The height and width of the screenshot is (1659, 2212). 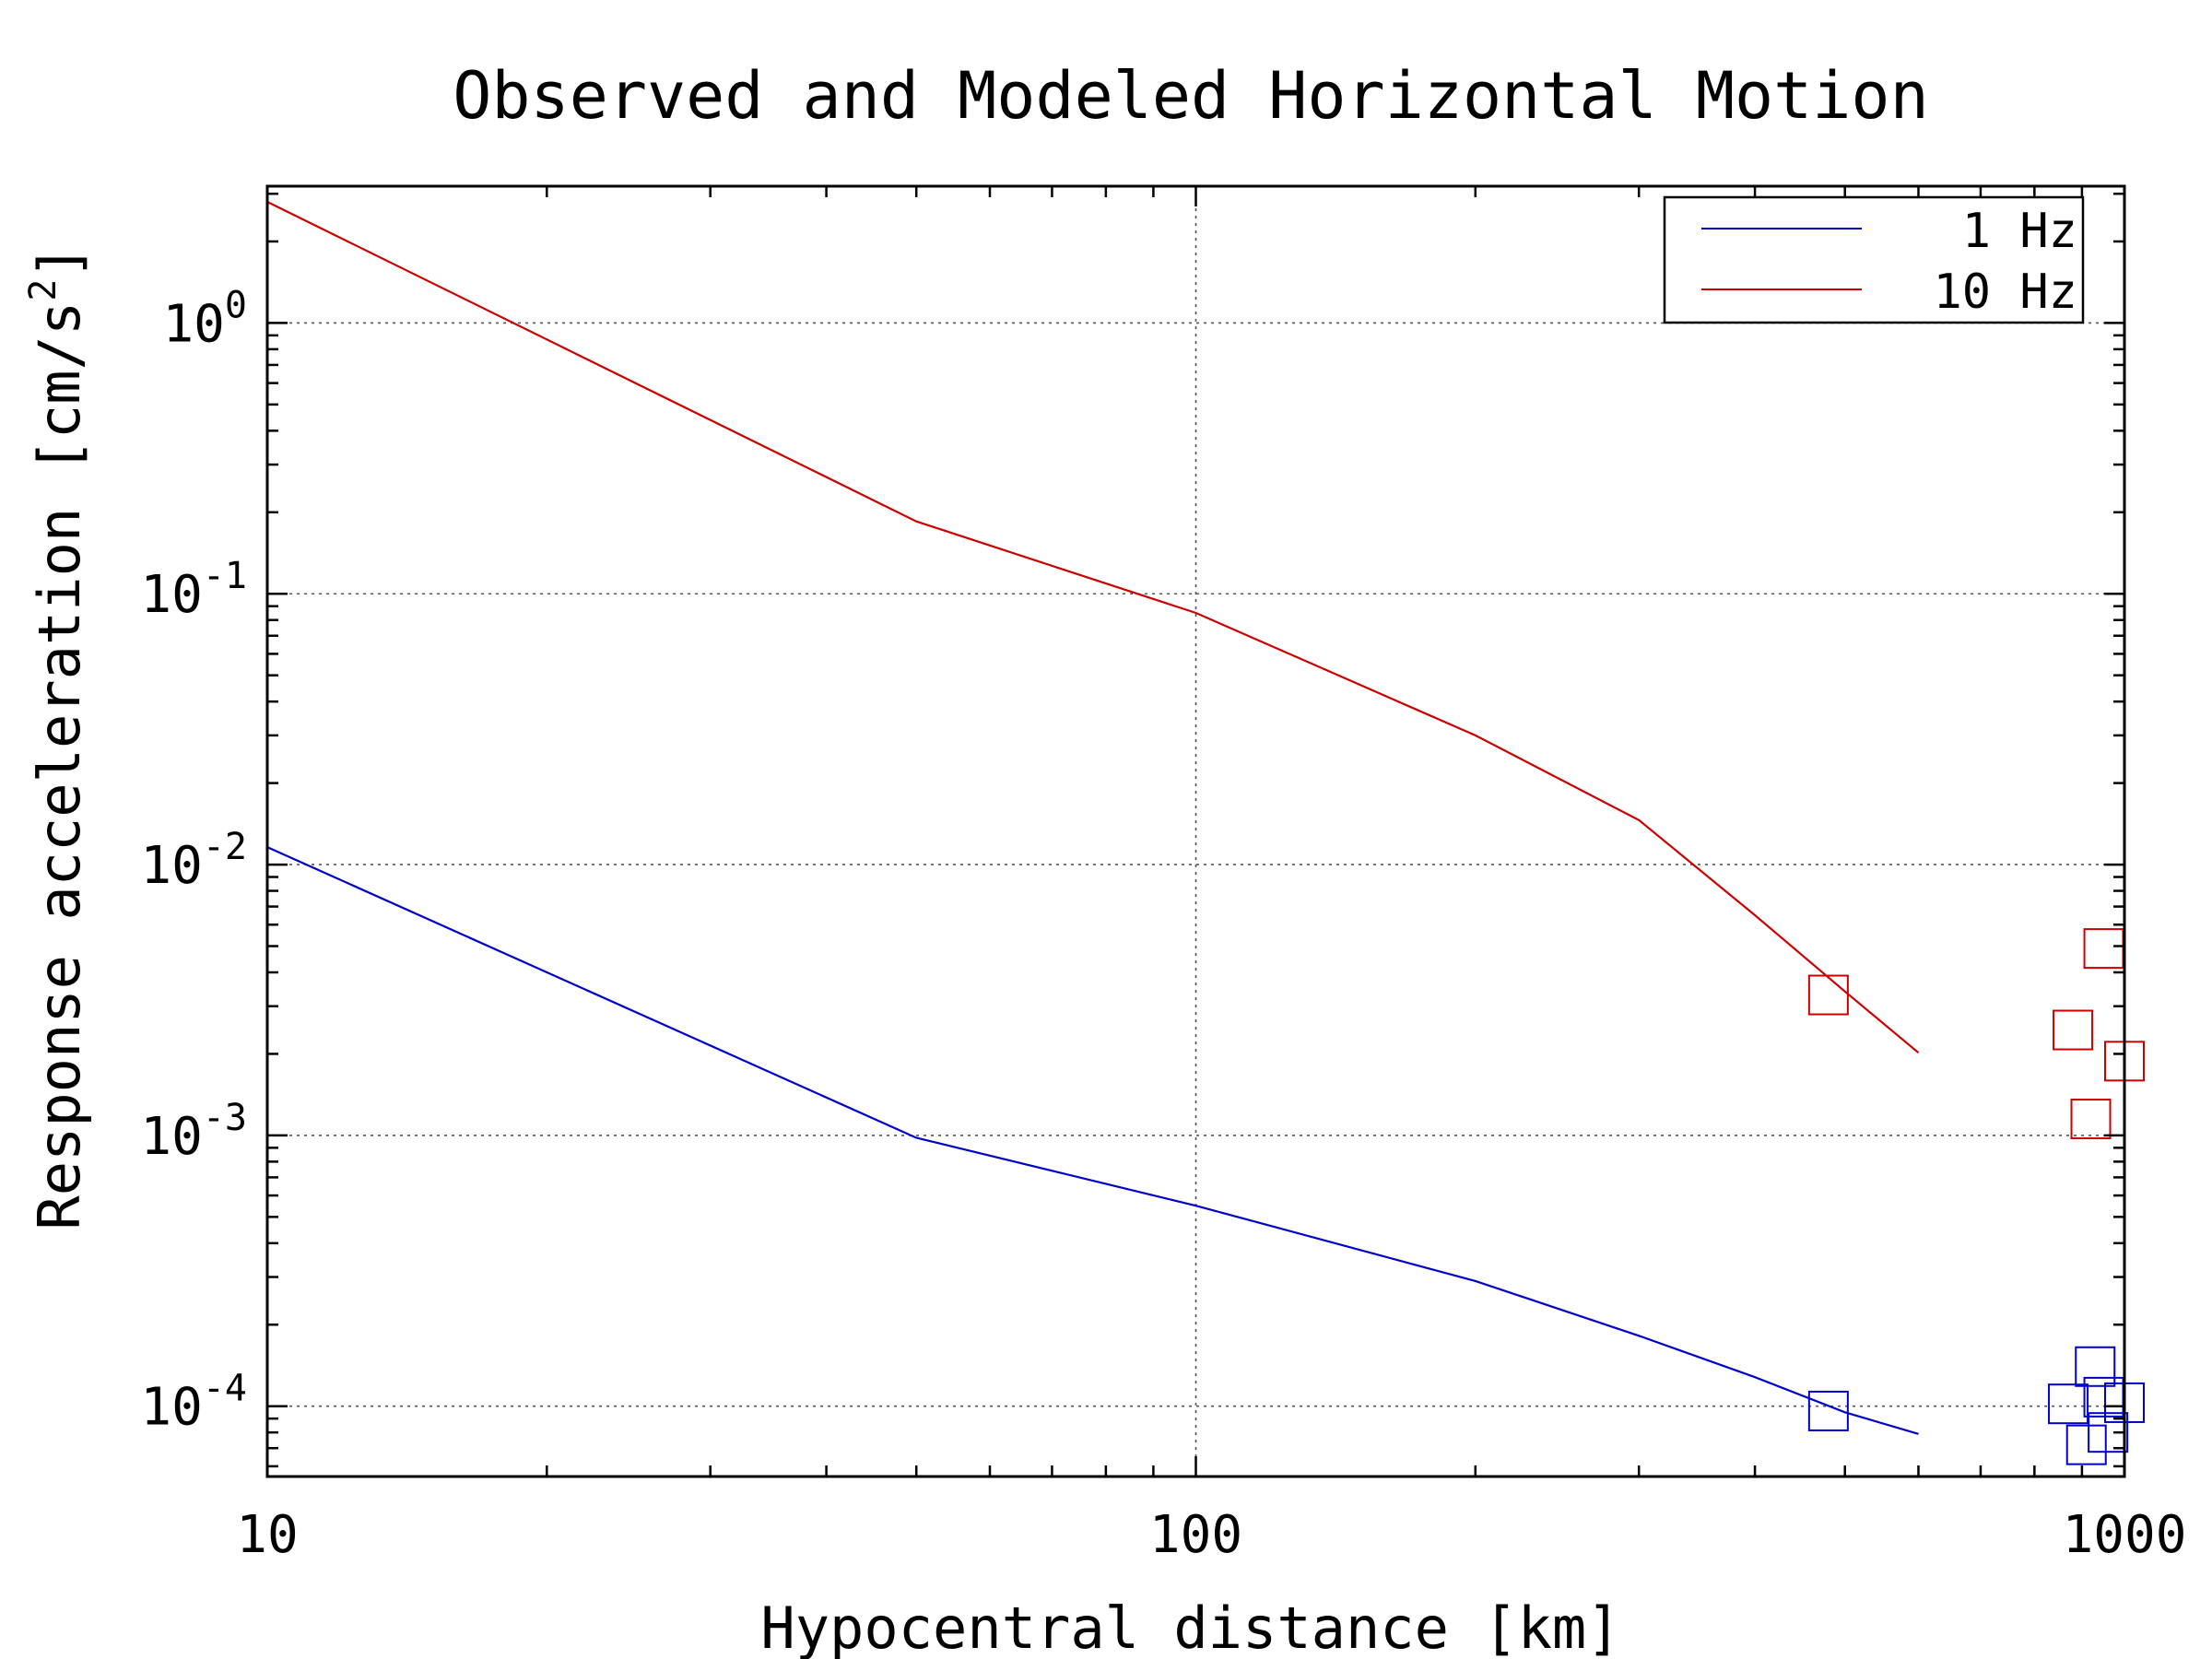 I want to click on y-tick-exponent: -2, so click(x=225, y=847).